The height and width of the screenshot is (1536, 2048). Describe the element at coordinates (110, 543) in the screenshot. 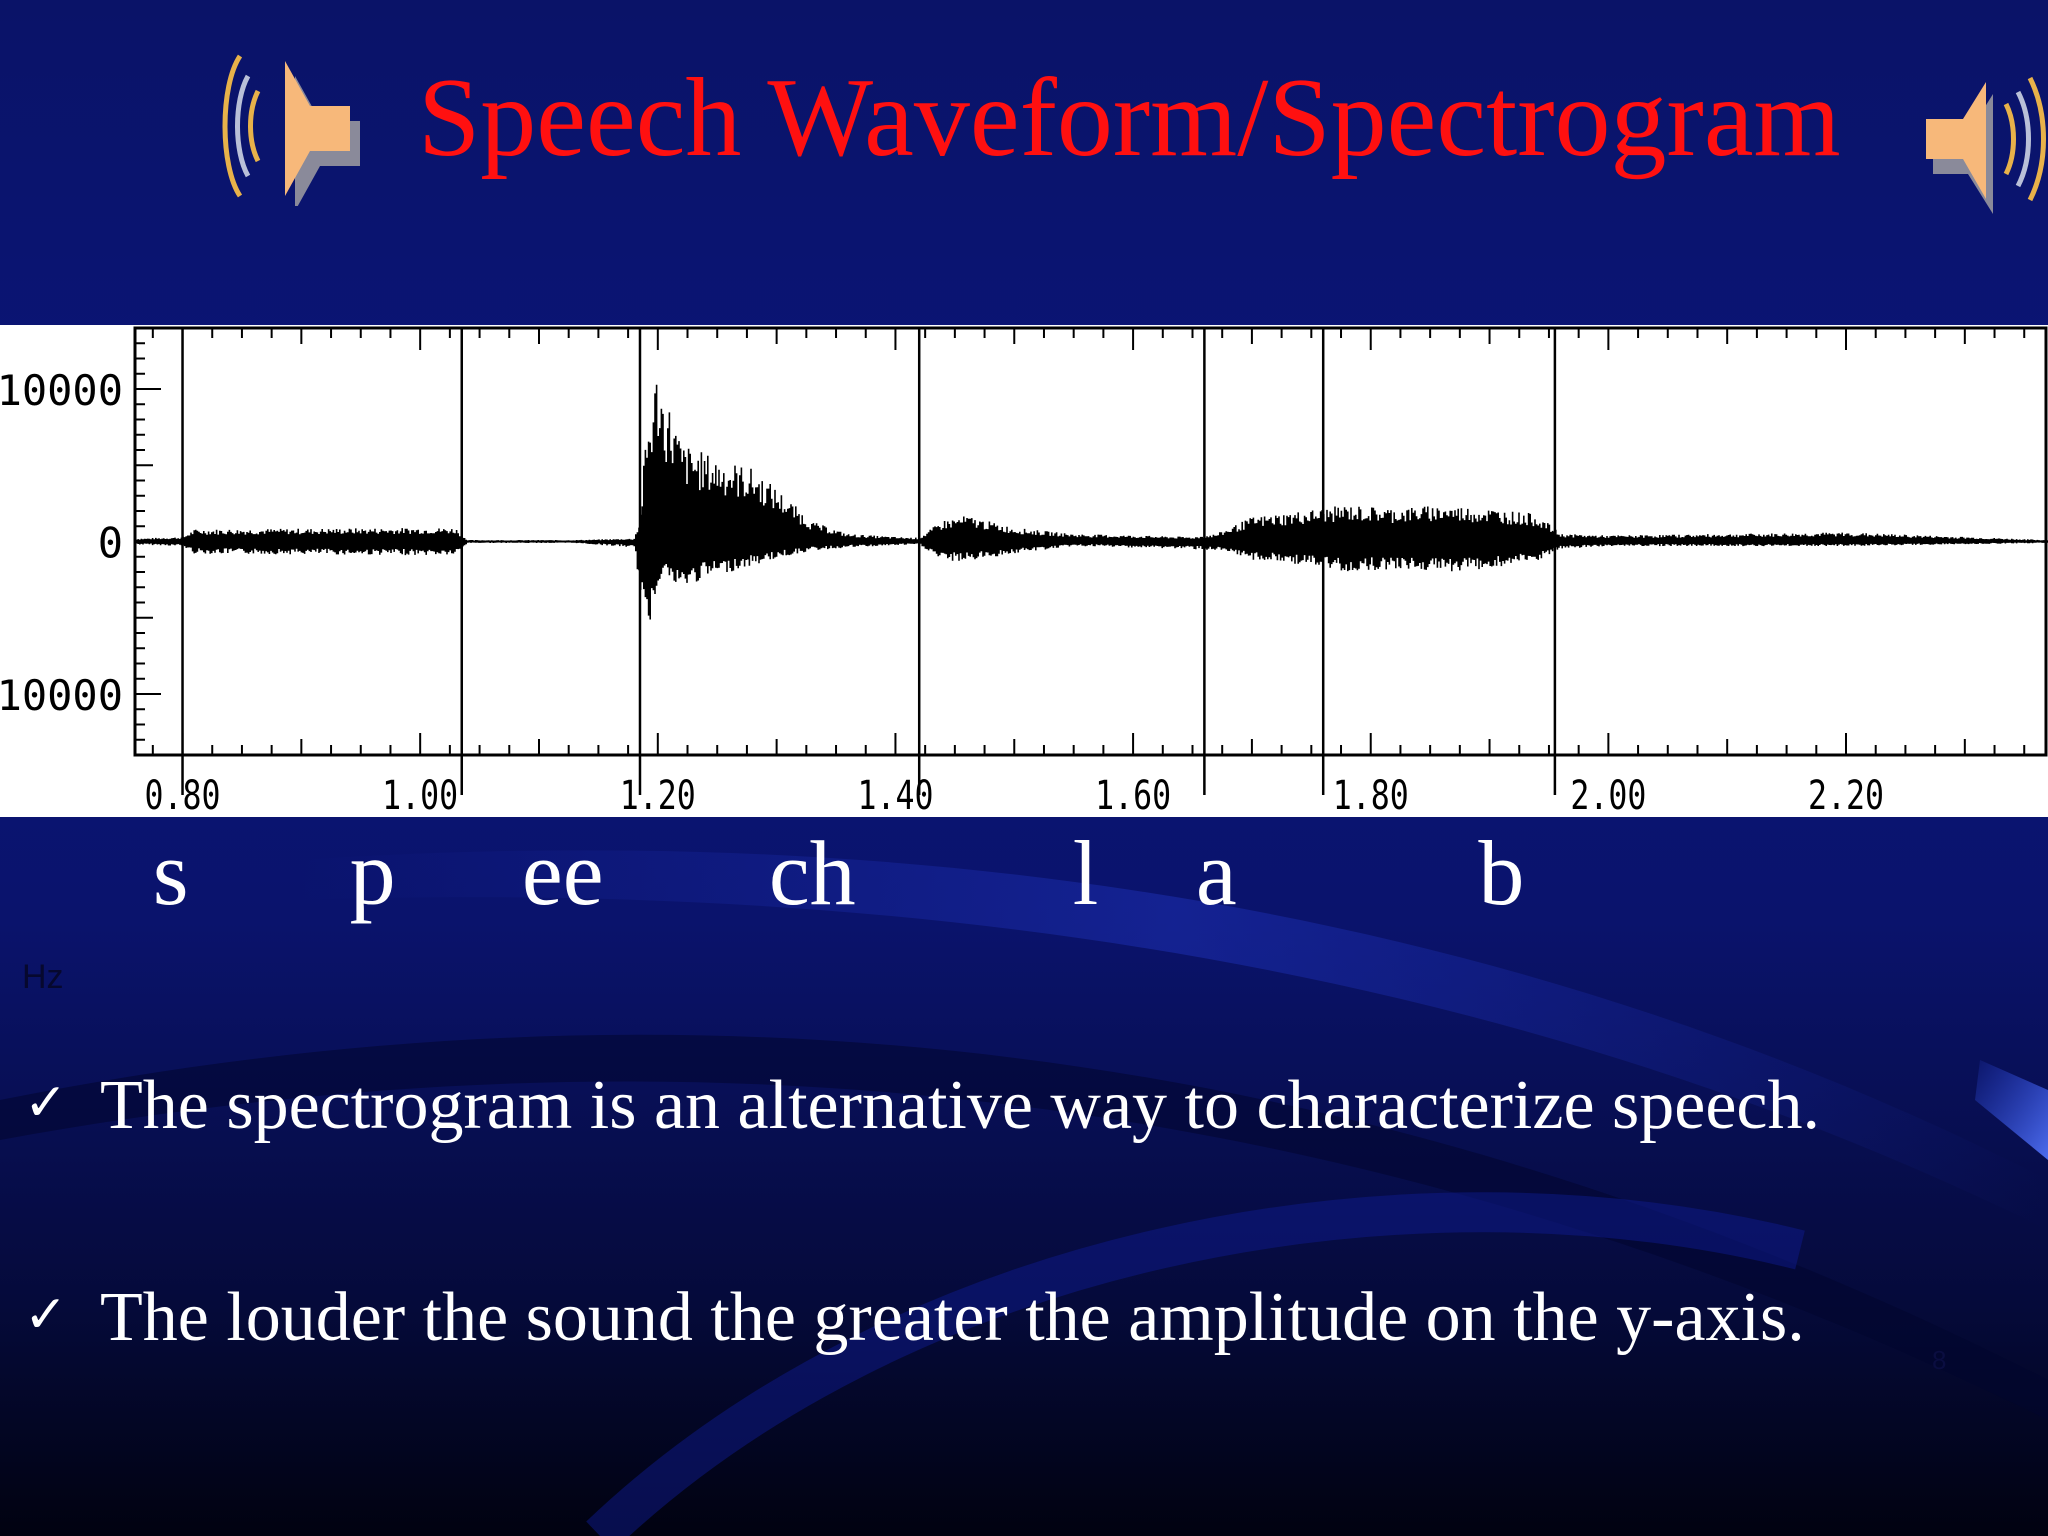

I see `y-tick-label: 0` at that location.